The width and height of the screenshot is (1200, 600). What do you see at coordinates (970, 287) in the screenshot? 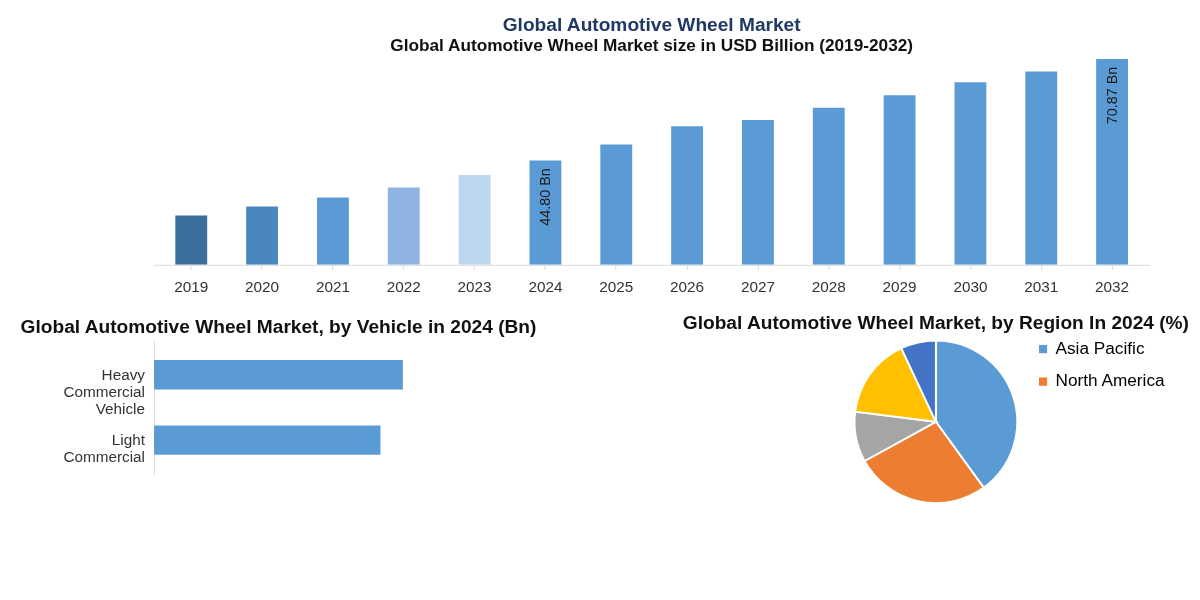
I see `x-tick-label: 2030` at bounding box center [970, 287].